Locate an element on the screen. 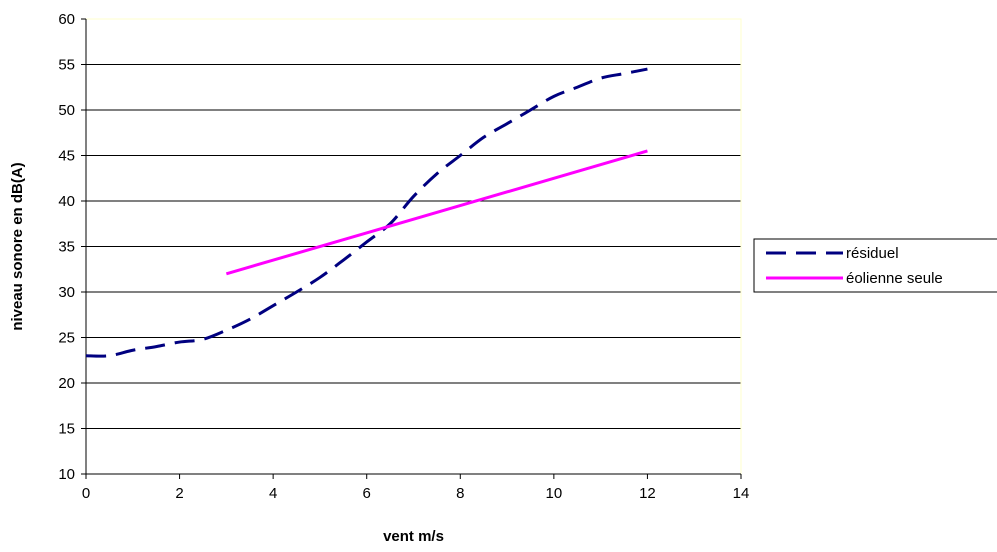  legend: résiduel éolienne seule is located at coordinates (875, 265).